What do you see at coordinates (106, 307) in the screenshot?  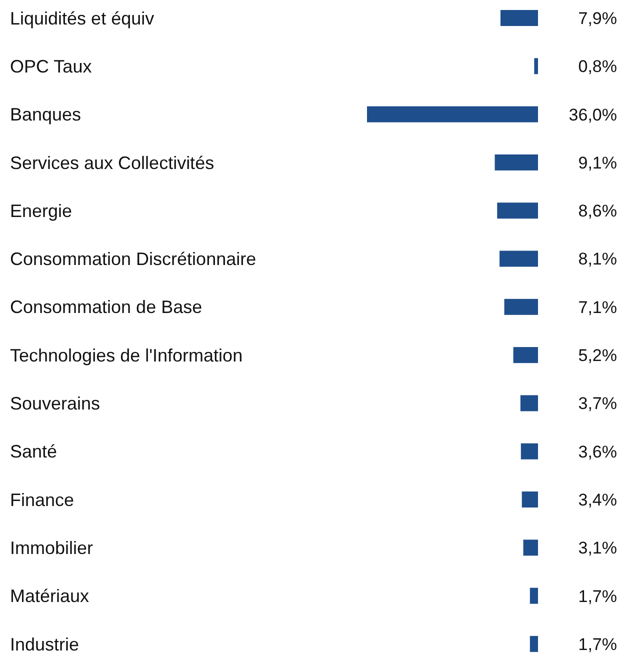 I see `y-tick-label: Consommation de Base` at bounding box center [106, 307].